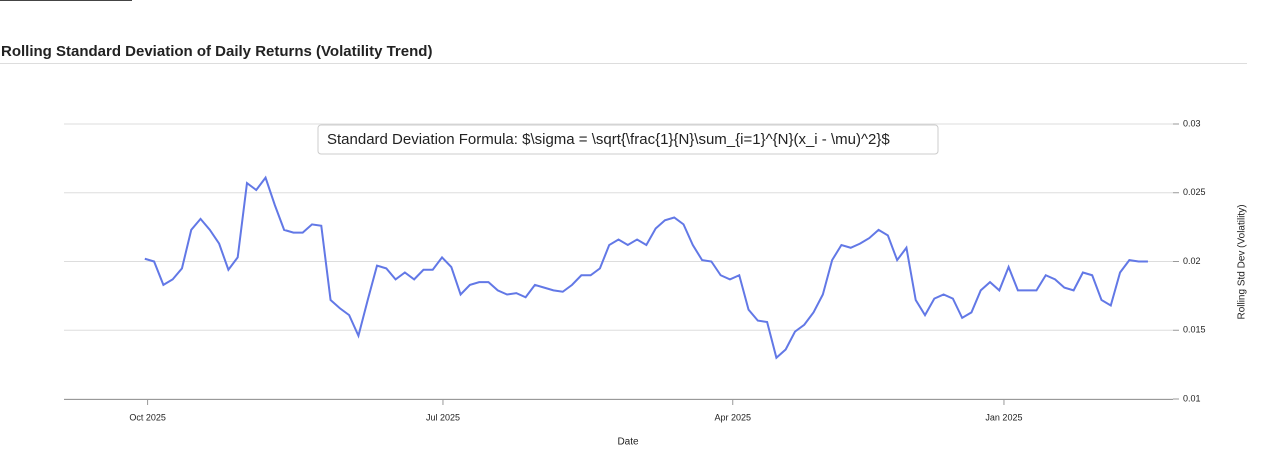 The height and width of the screenshot is (454, 1280). I want to click on y-tick-label: 0.03, so click(1192, 123).